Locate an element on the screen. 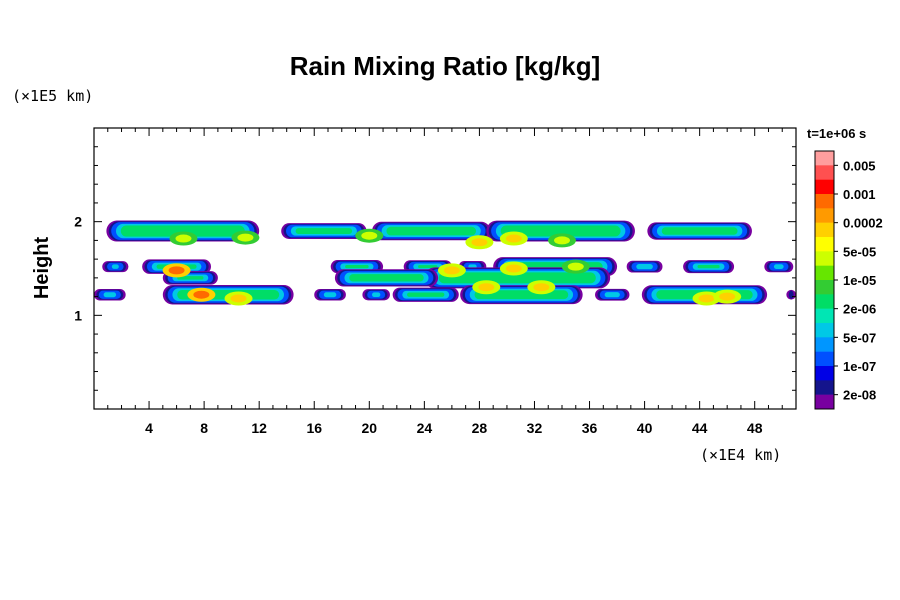 The width and height of the screenshot is (900, 600). y-axis-unit: (×1E5 km) is located at coordinates (52, 96).